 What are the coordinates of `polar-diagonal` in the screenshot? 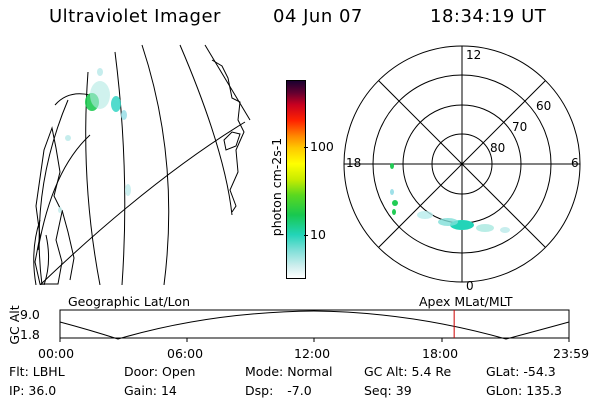 It's located at (462, 164).